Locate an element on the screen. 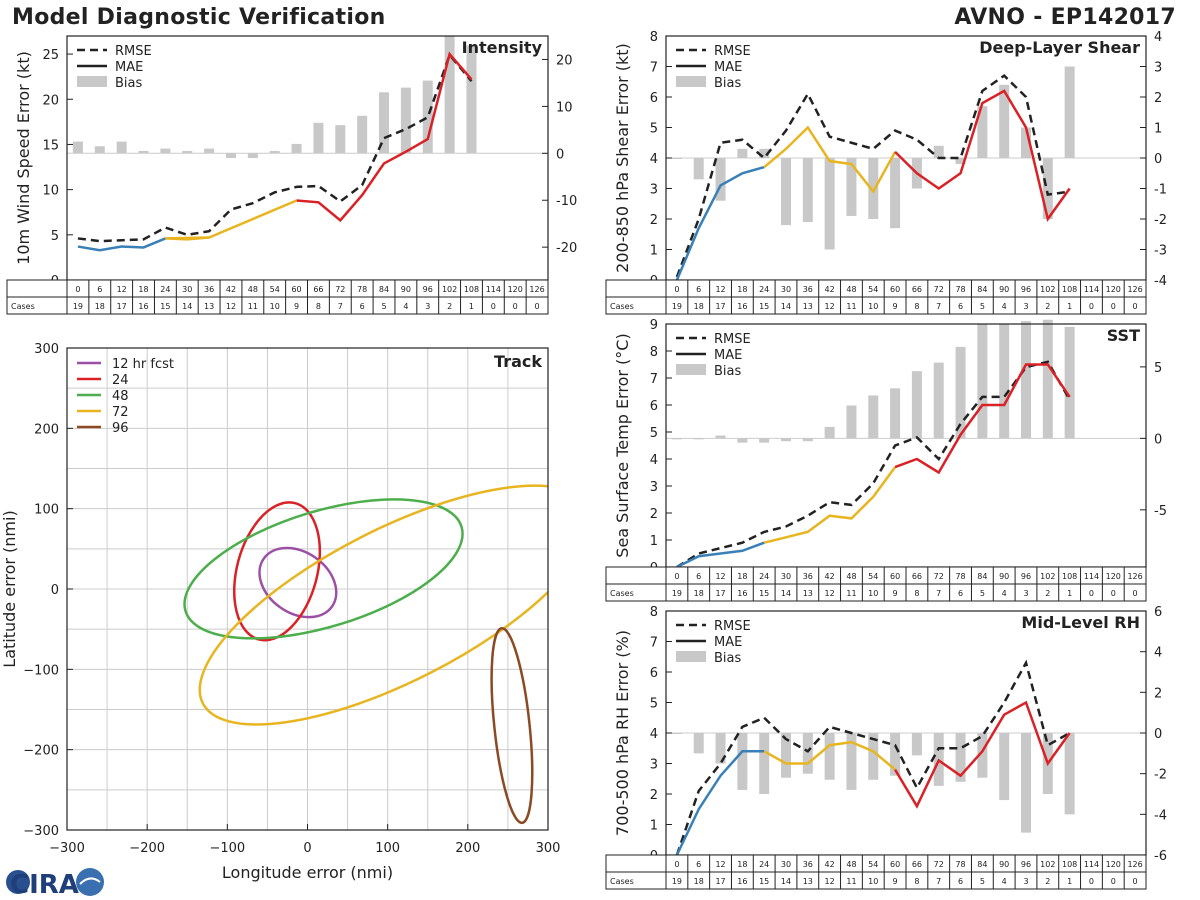  rh-case-count: 8 is located at coordinates (916, 881).